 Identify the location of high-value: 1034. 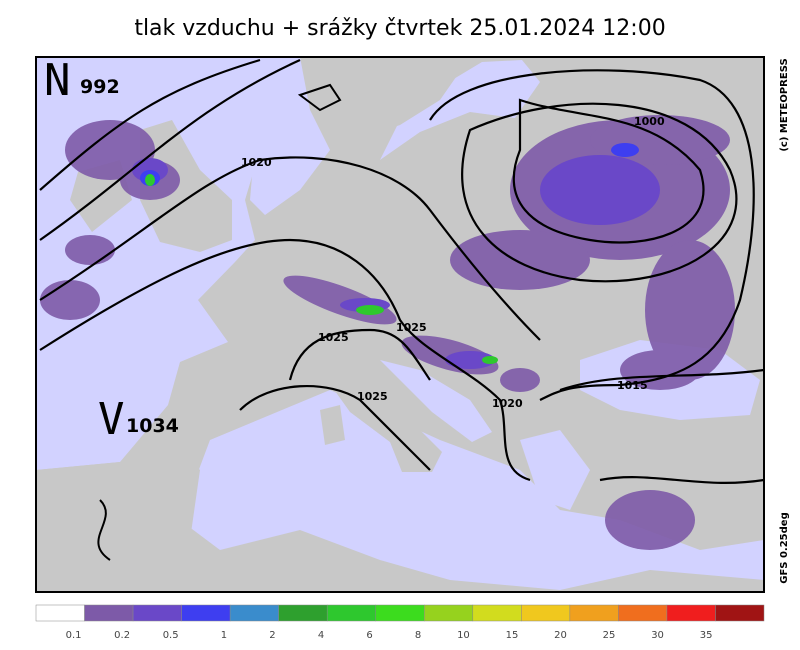
(152, 426).